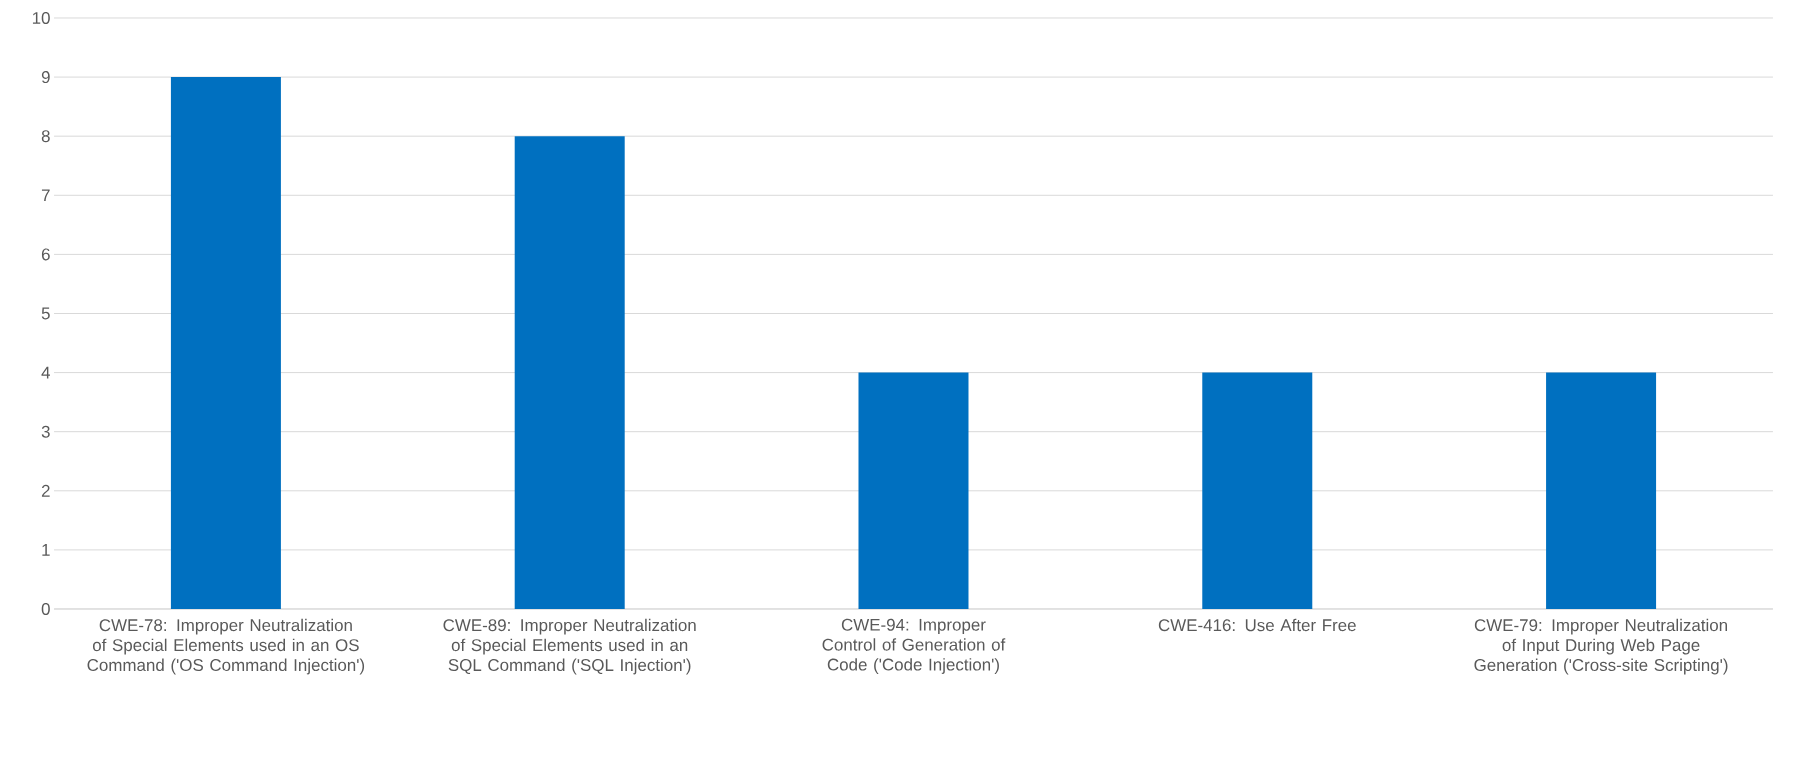  Describe the element at coordinates (41, 17) in the screenshot. I see `y-tick-label: 10` at that location.